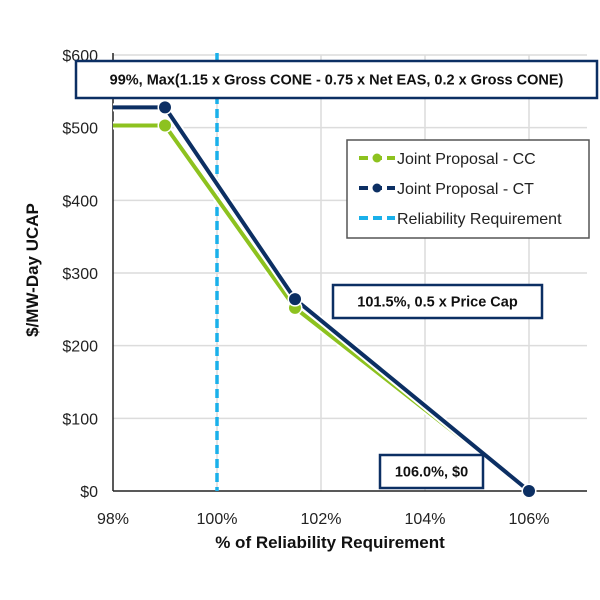 The height and width of the screenshot is (600, 600). I want to click on x-tick-label: 102%, so click(321, 519).